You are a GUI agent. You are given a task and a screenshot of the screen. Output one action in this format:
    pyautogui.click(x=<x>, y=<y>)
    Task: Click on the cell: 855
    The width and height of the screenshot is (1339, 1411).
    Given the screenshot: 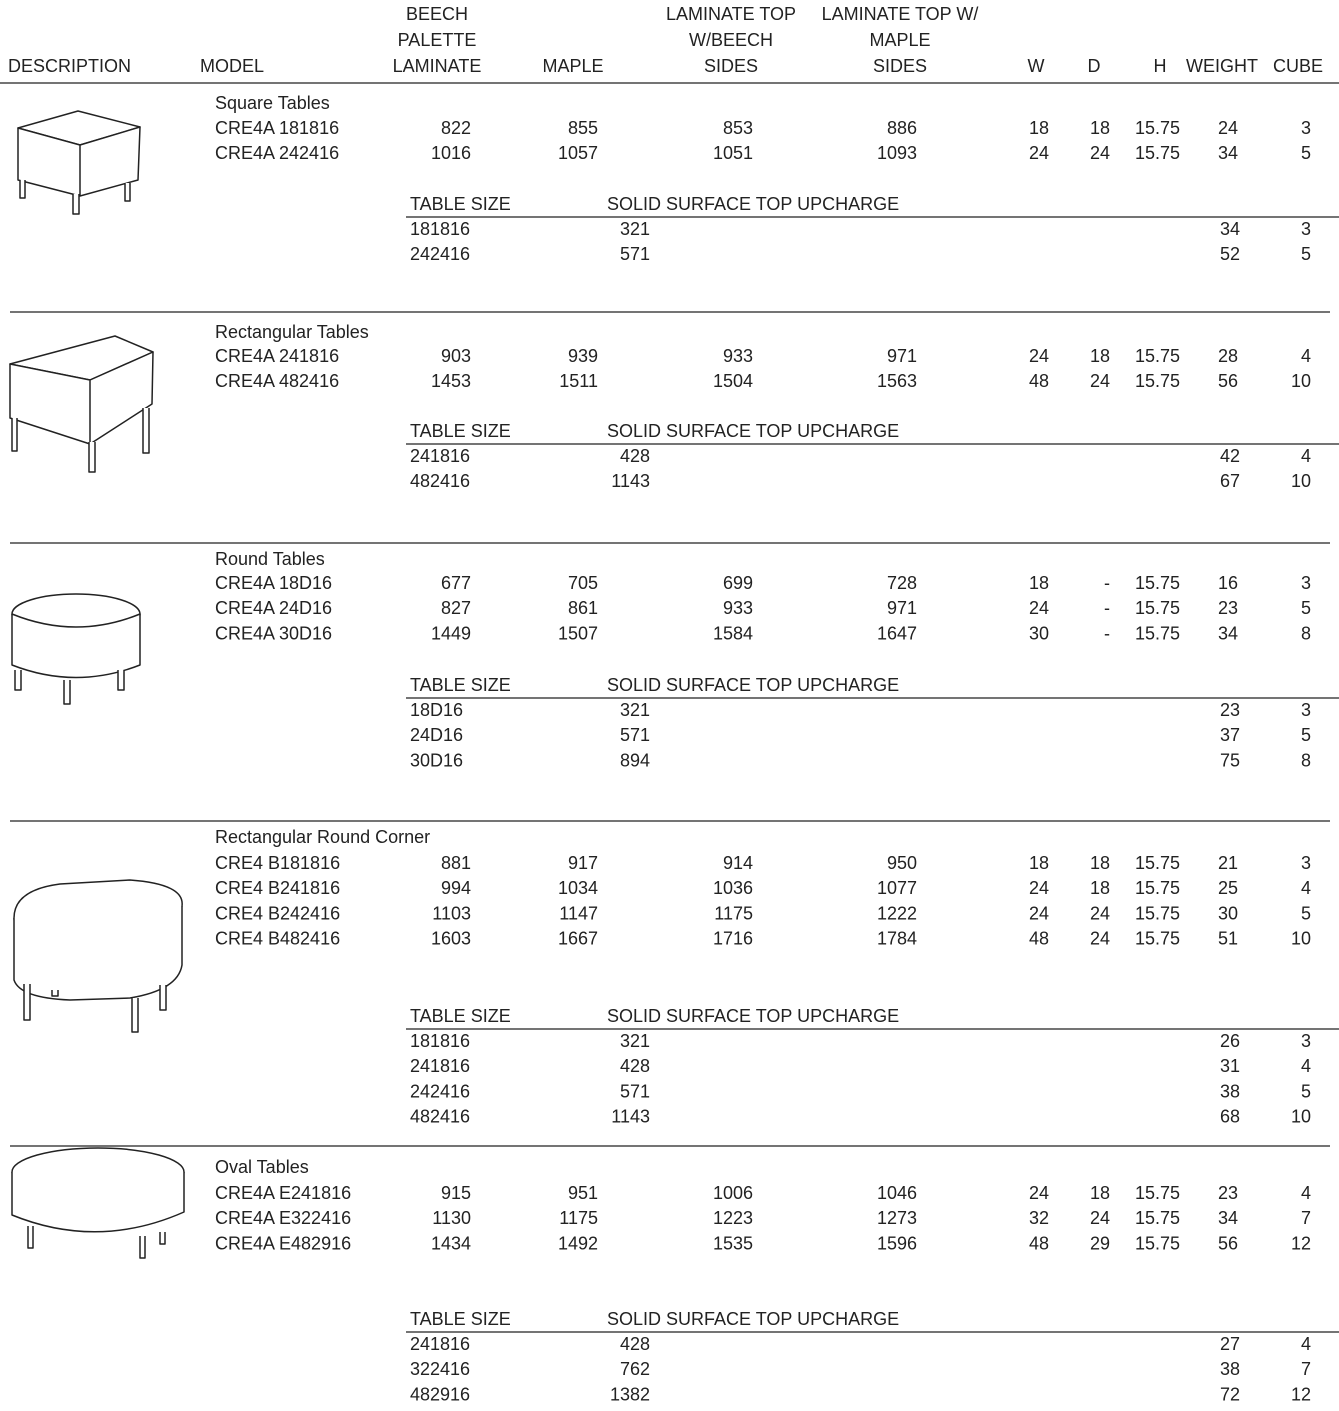 What is the action you would take?
    pyautogui.click(x=583, y=128)
    